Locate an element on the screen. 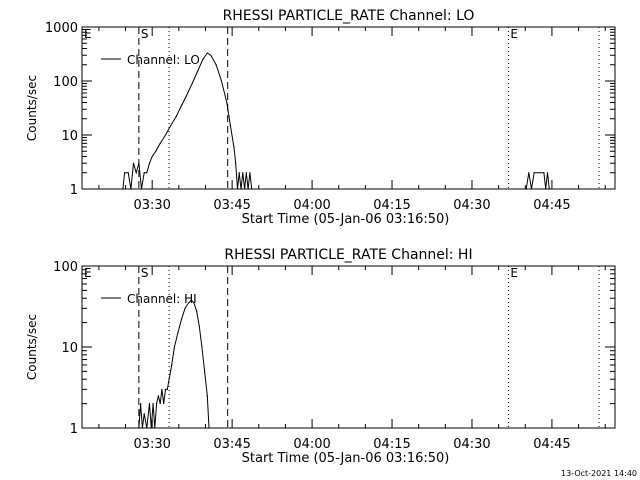  event-line-label: S is located at coordinates (145, 34).